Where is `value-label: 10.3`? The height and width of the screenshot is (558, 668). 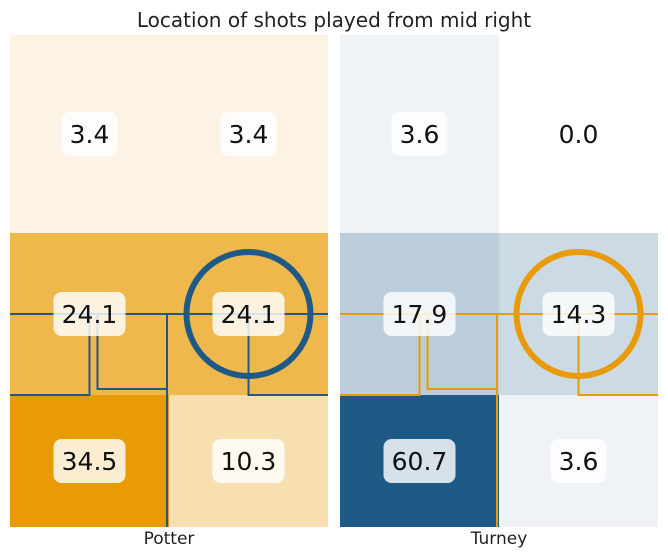
value-label: 10.3 is located at coordinates (249, 461).